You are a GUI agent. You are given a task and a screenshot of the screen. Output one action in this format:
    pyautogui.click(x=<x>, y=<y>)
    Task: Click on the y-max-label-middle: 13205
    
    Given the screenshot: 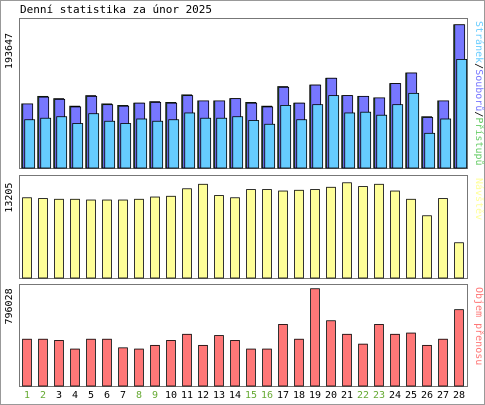 What is the action you would take?
    pyautogui.click(x=9, y=198)
    